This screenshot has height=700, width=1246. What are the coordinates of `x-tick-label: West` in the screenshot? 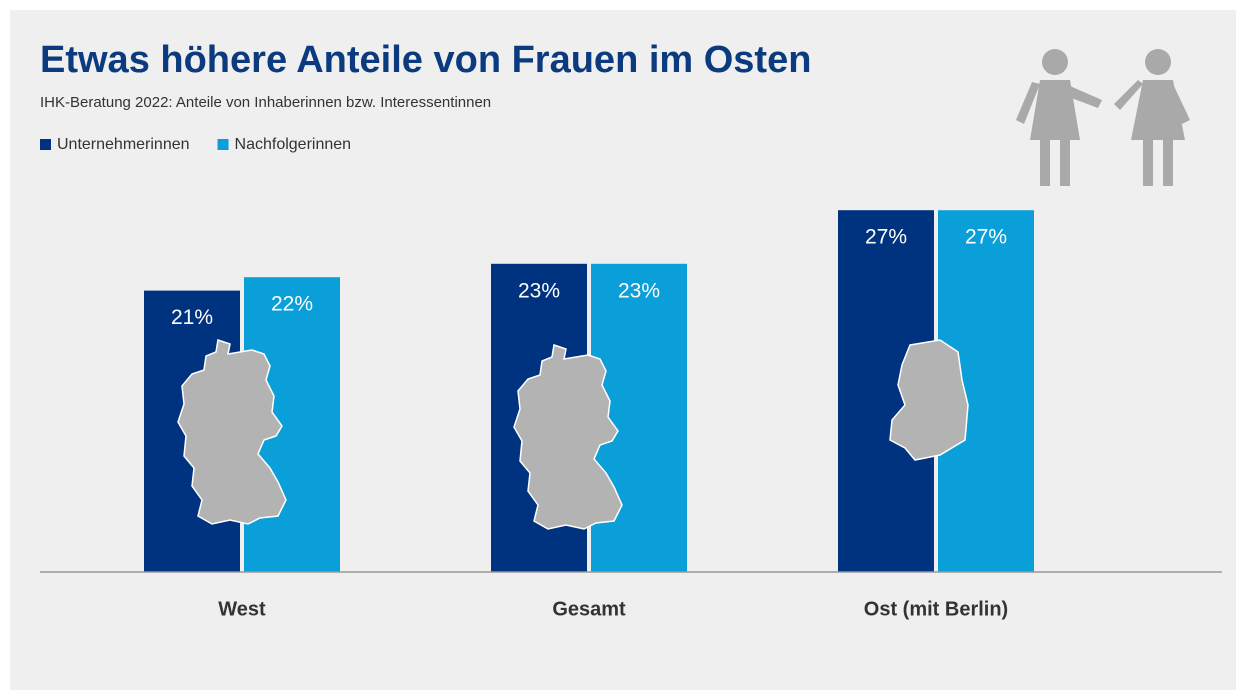 It's located at (242, 609).